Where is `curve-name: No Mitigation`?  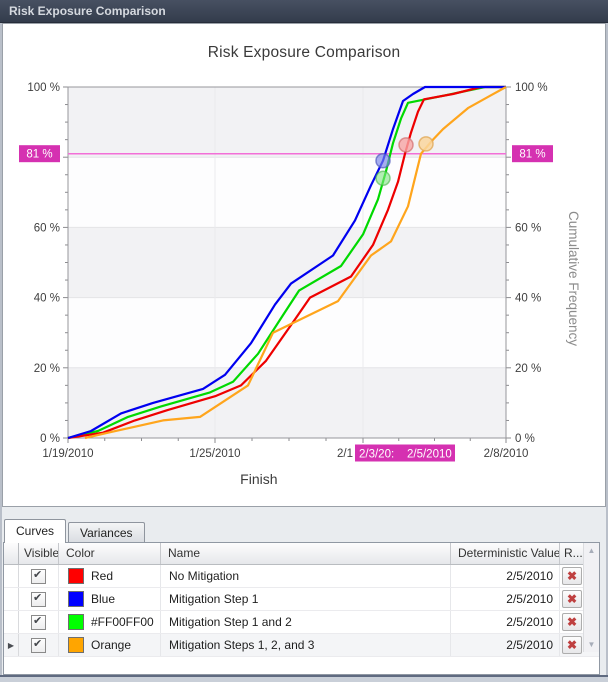 curve-name: No Mitigation is located at coordinates (204, 576).